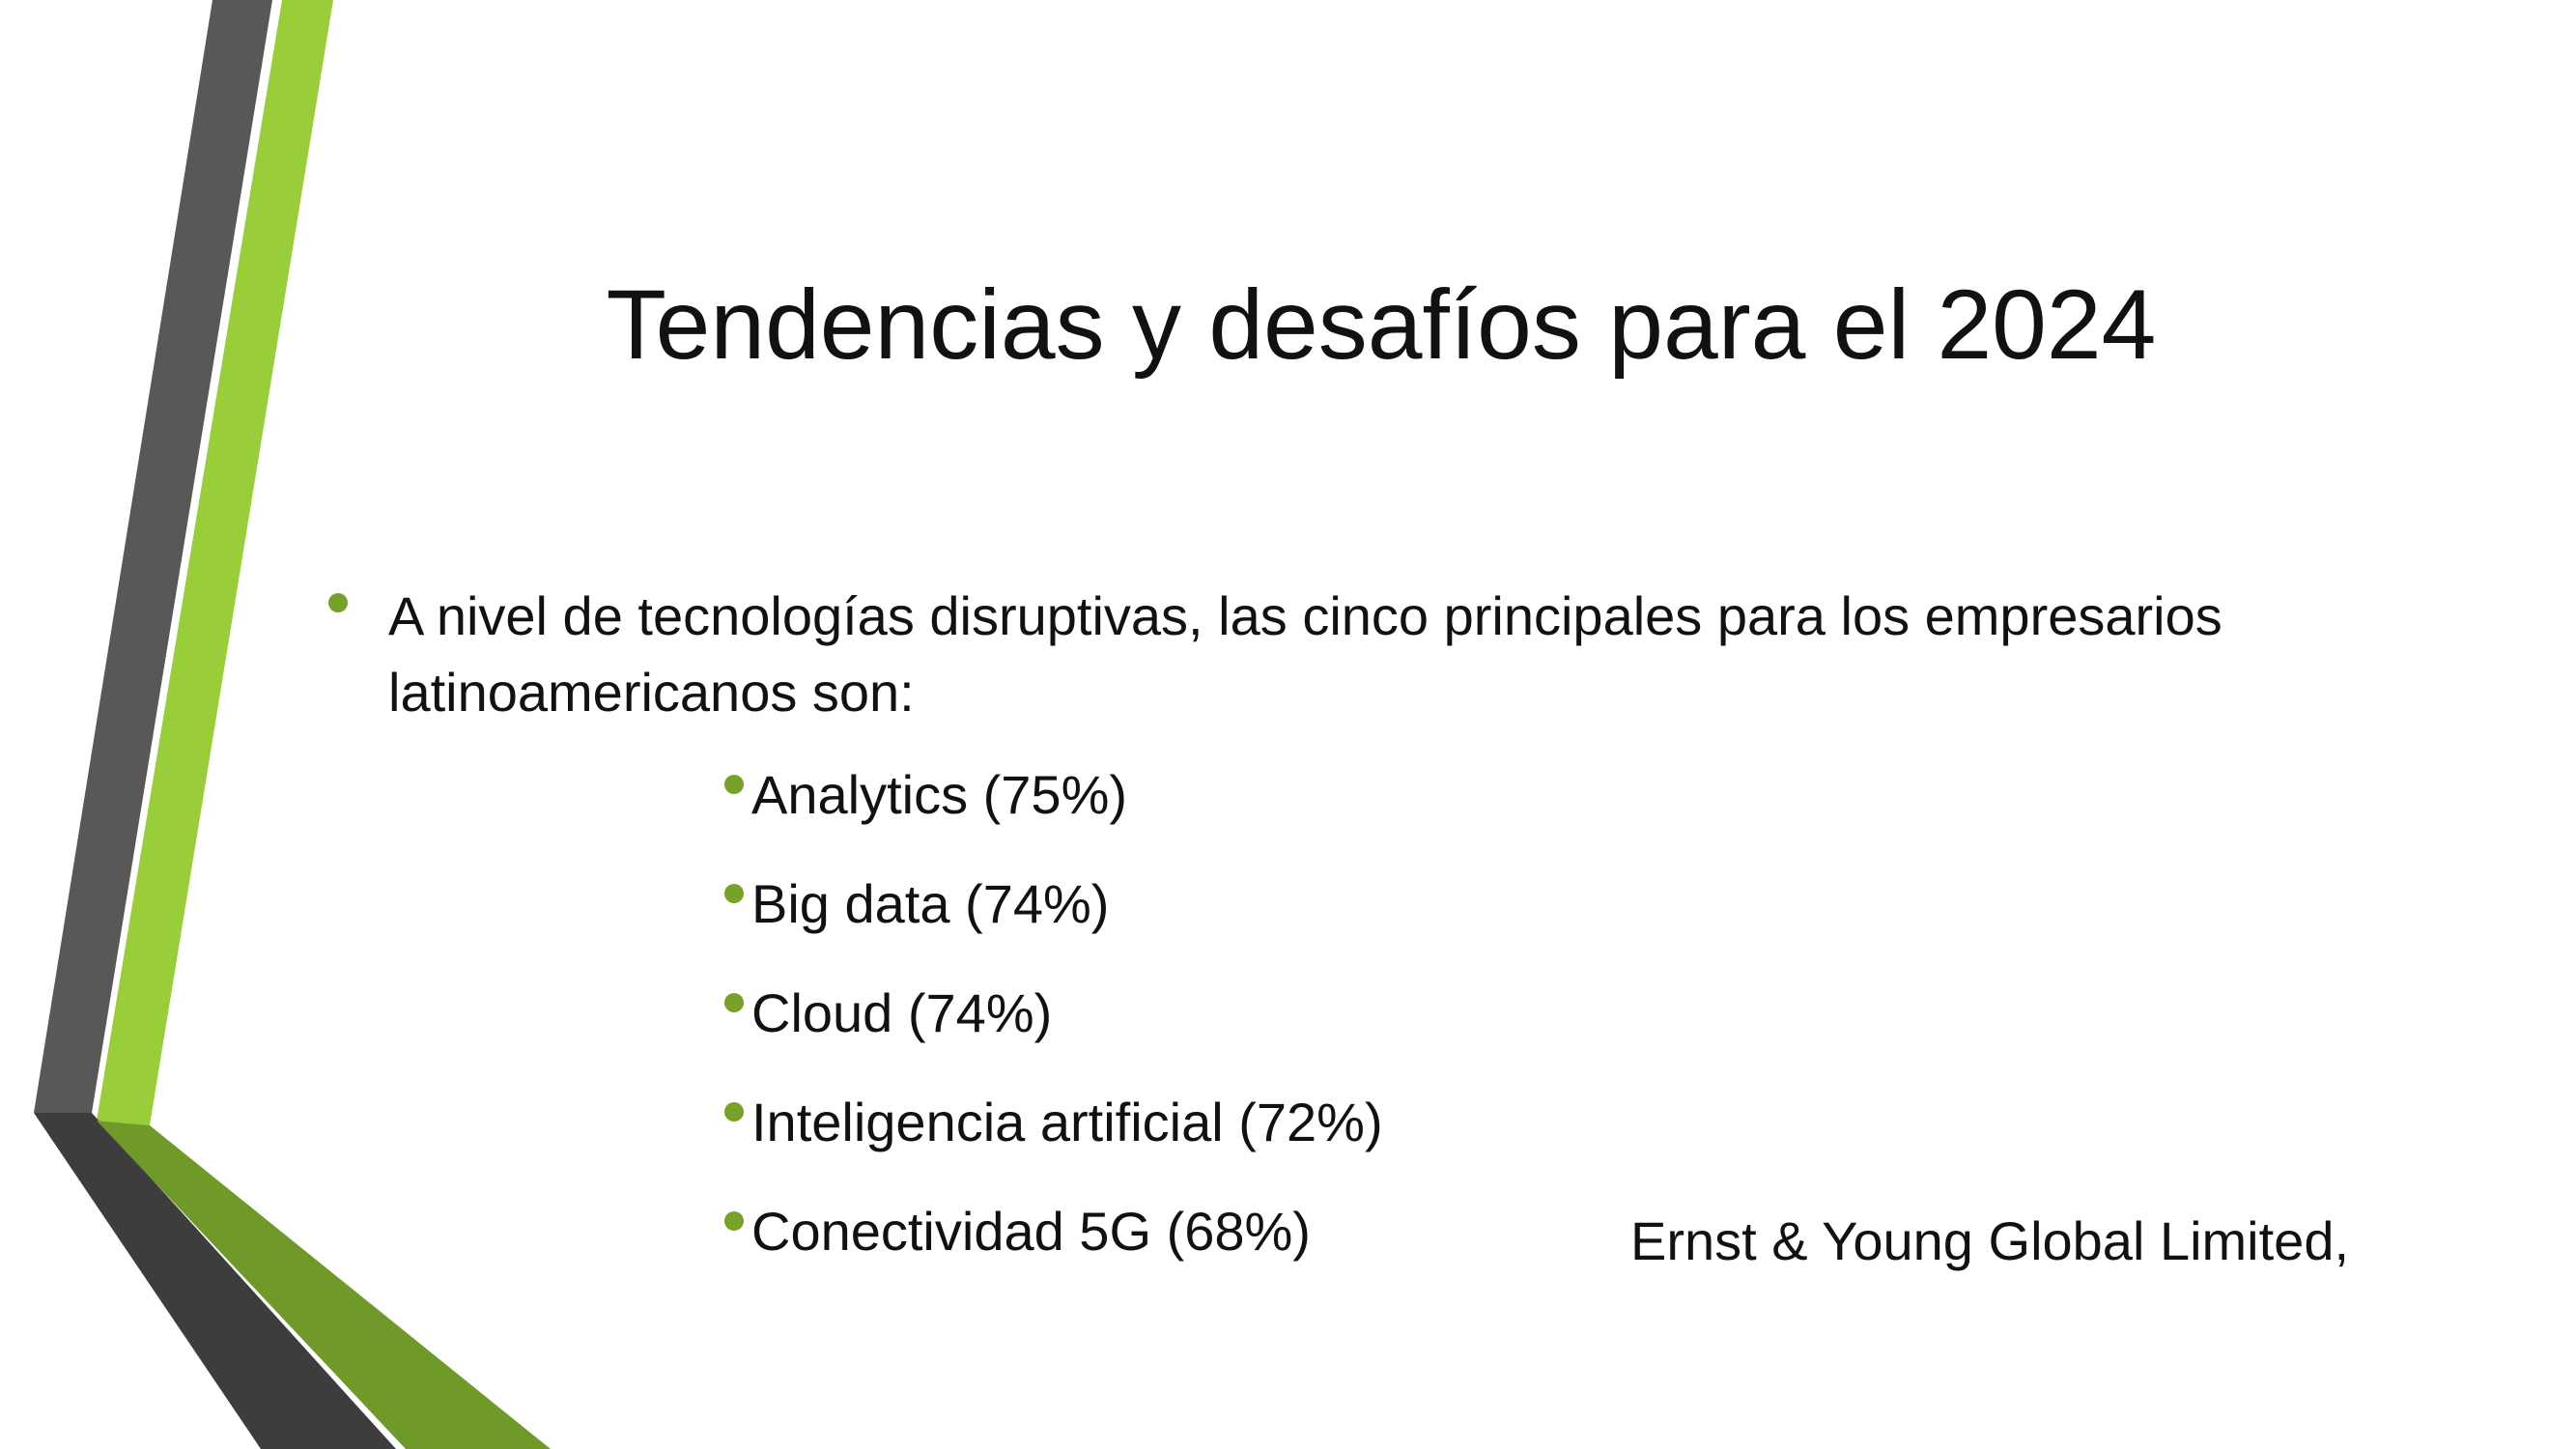  I want to click on technology-label: Analytics (75%), so click(939, 794).